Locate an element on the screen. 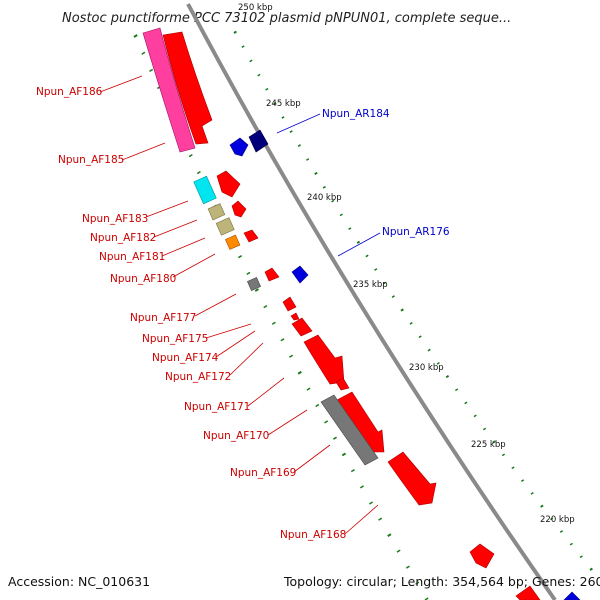 This screenshot has width=600, height=600. gene-npun-af182-feature is located at coordinates (216, 212).